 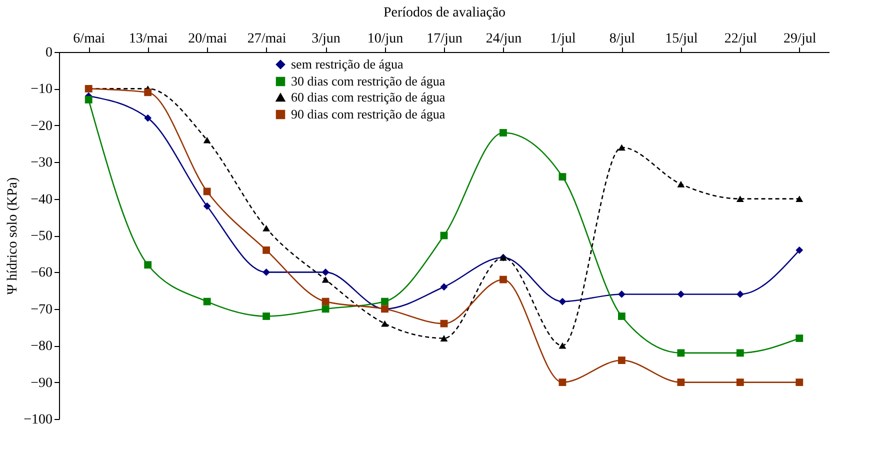 I want to click on legend-label: sem restrição de água, so click(x=347, y=64).